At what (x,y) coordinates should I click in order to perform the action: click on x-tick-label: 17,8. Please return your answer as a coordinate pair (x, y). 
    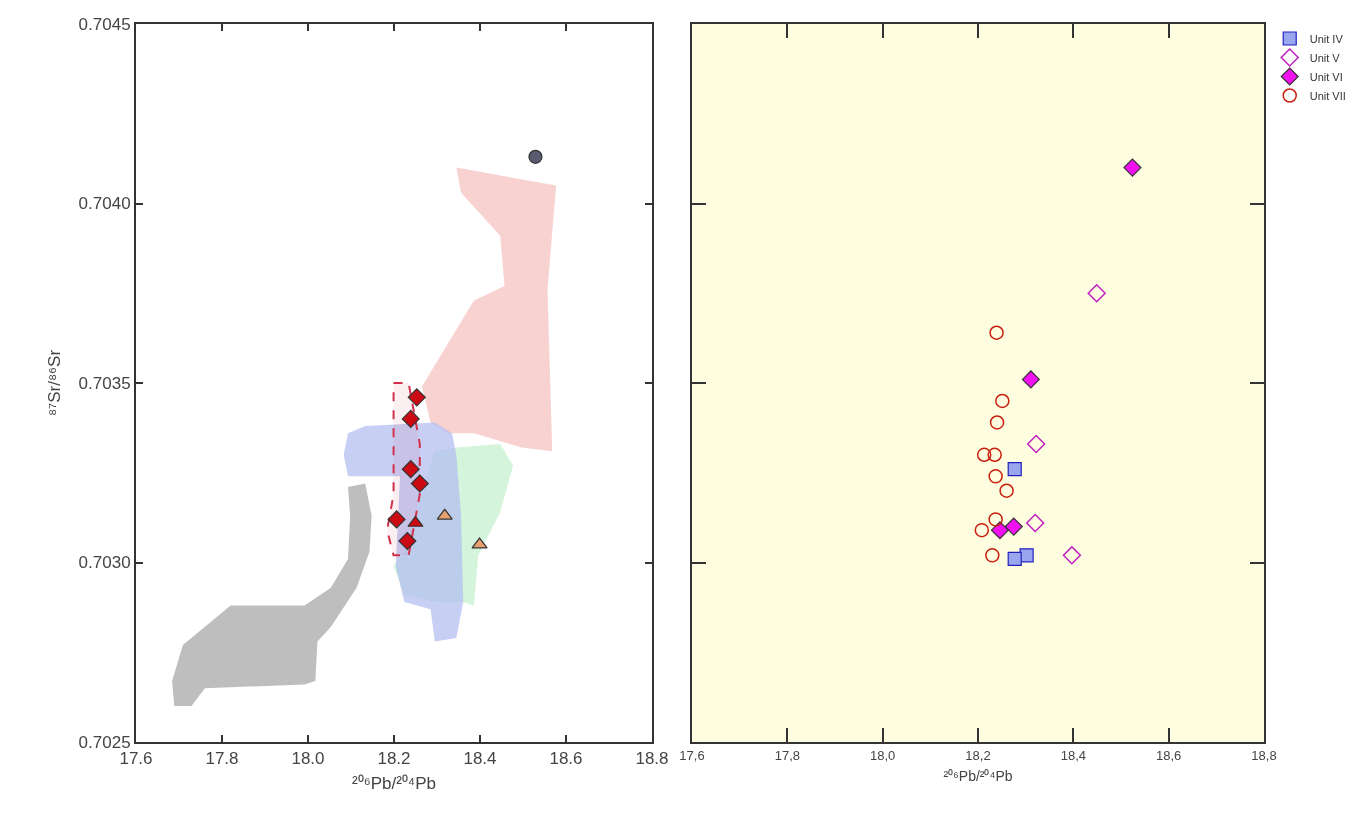
    Looking at the image, I should click on (787, 755).